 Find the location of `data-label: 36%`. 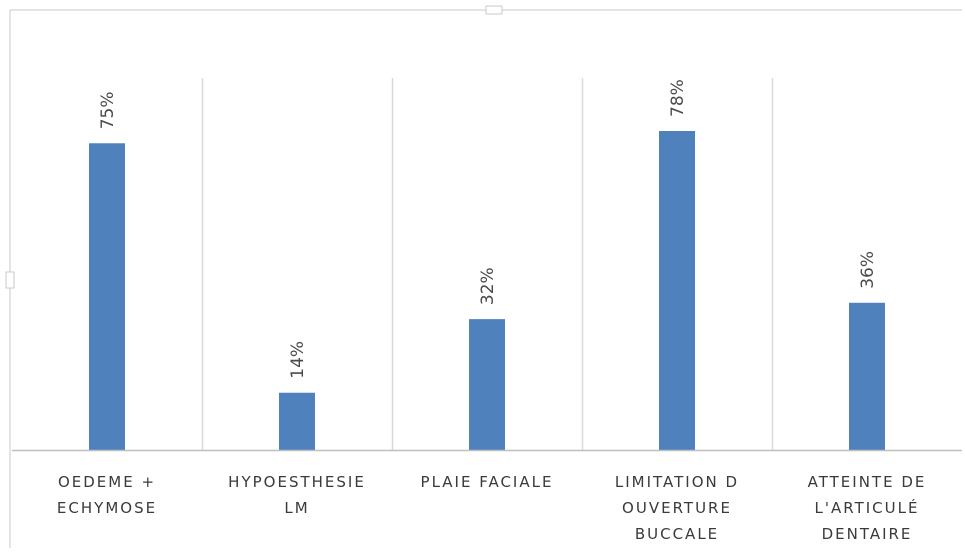

data-label: 36% is located at coordinates (868, 270).